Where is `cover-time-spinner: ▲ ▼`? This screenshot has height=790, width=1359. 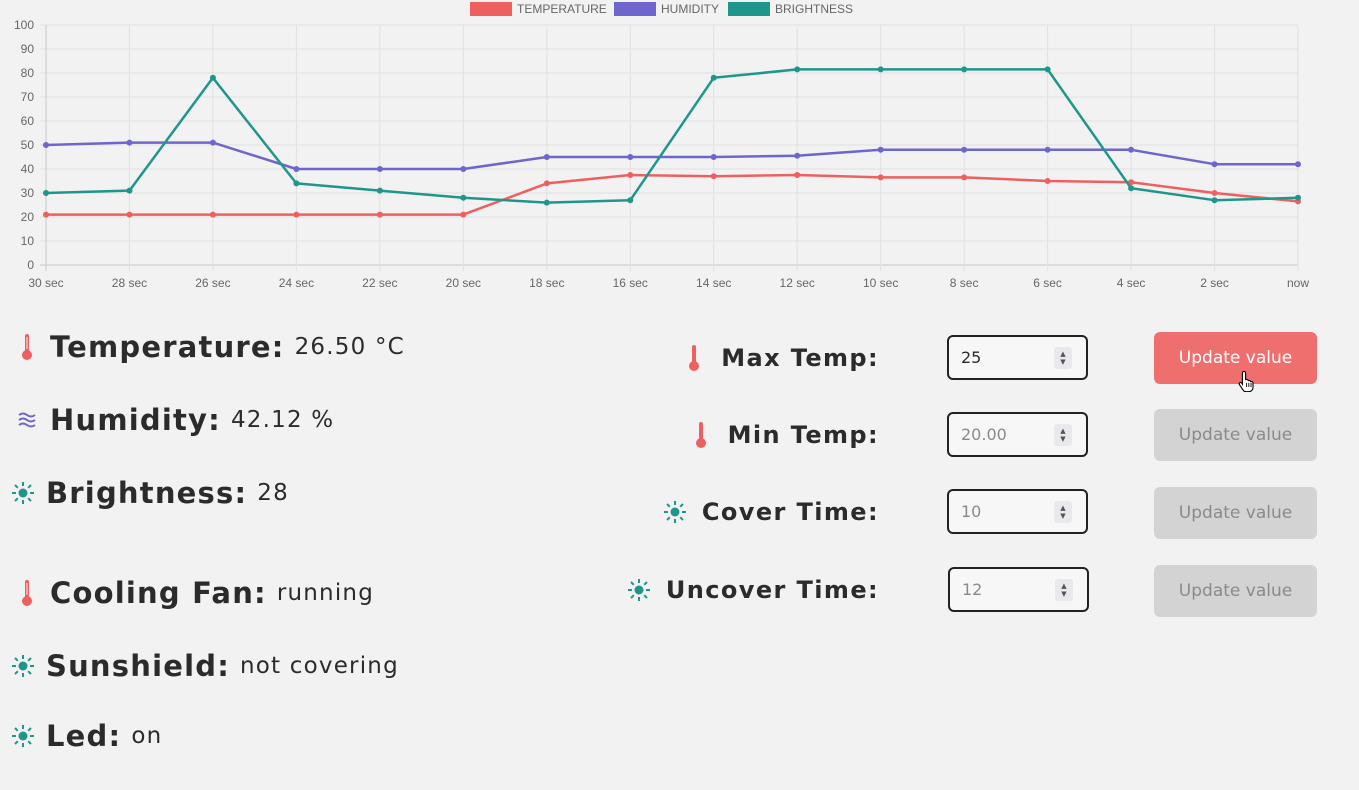 cover-time-spinner: ▲ ▼ is located at coordinates (1063, 511).